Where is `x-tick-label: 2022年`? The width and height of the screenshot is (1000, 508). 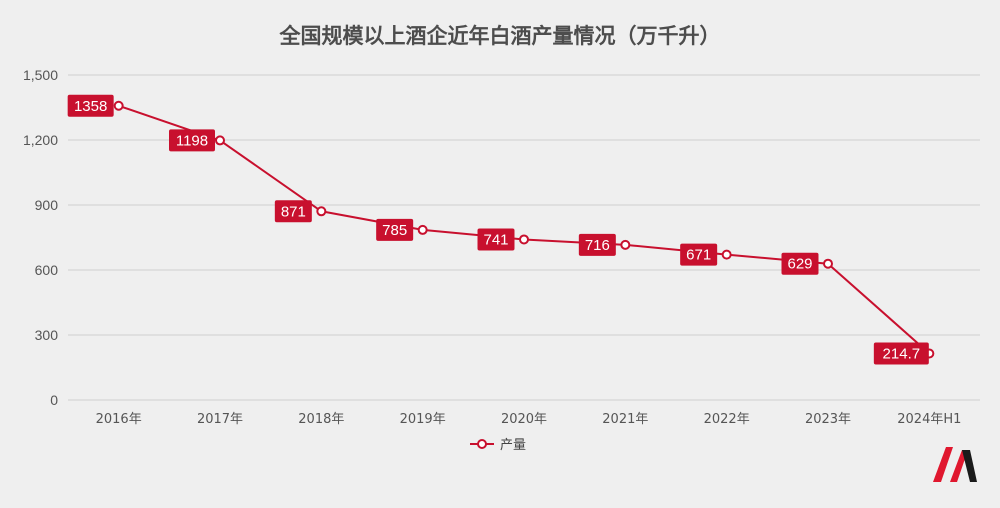
x-tick-label: 2022年 is located at coordinates (727, 419).